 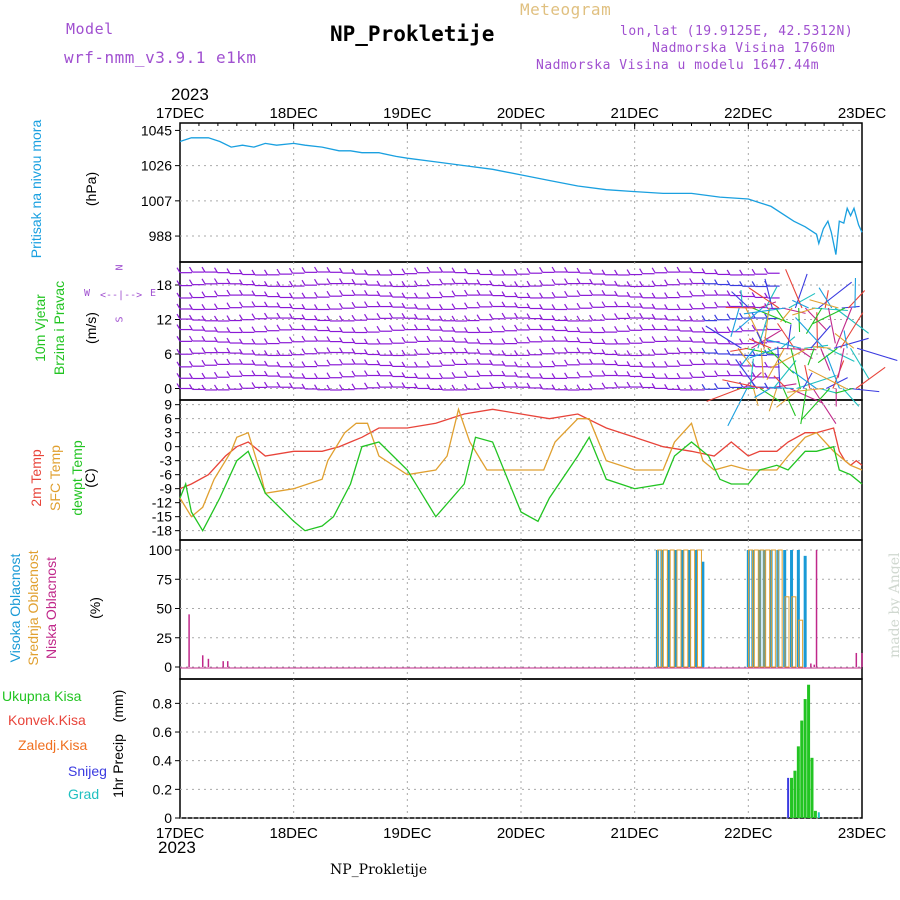 I want to click on day-label-bottom: 19DEC, so click(x=407, y=833).